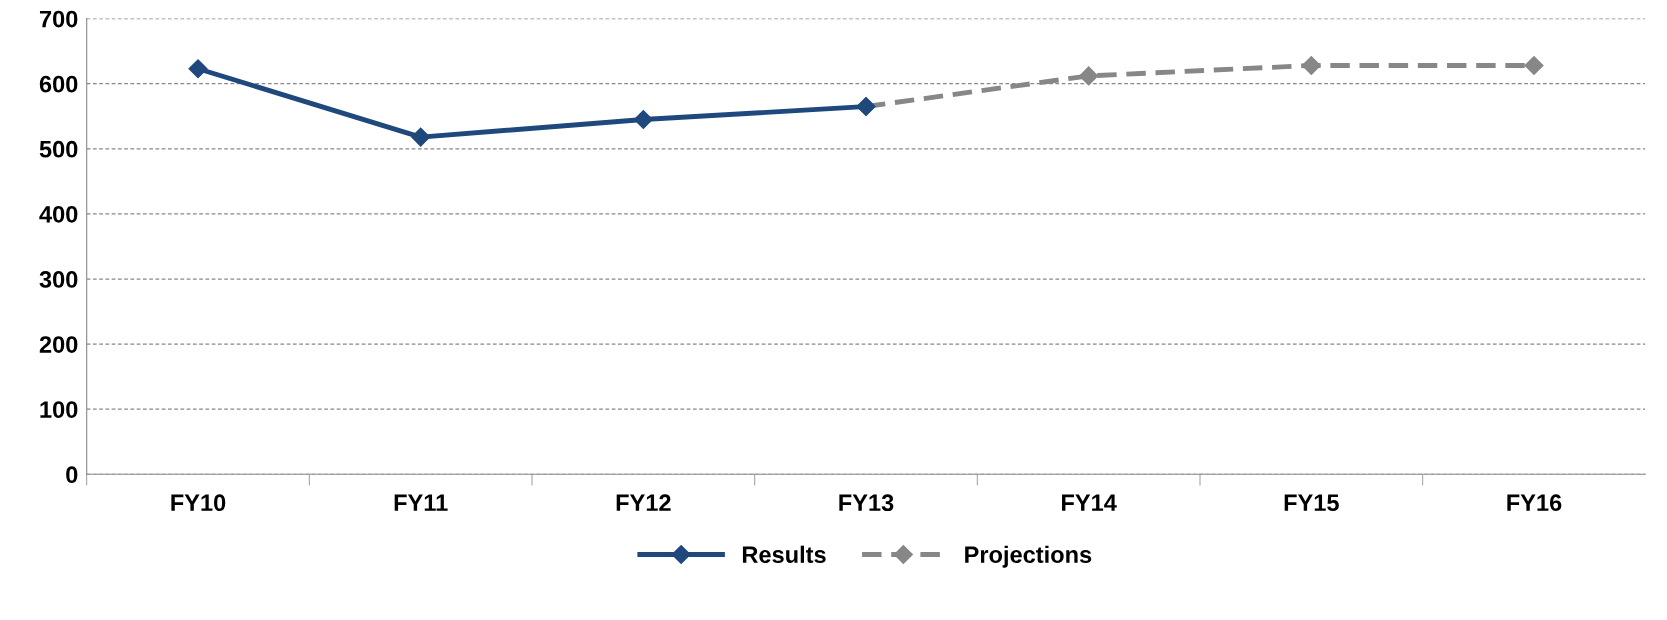 The height and width of the screenshot is (620, 1667). I want to click on y-tick-label: 600, so click(58, 84).